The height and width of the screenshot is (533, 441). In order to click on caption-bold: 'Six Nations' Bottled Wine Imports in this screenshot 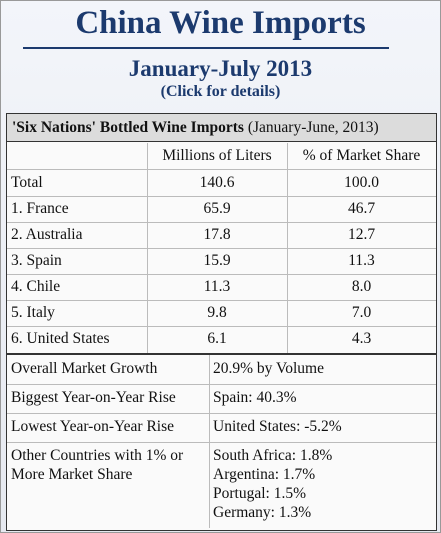, I will do `click(128, 127)`.